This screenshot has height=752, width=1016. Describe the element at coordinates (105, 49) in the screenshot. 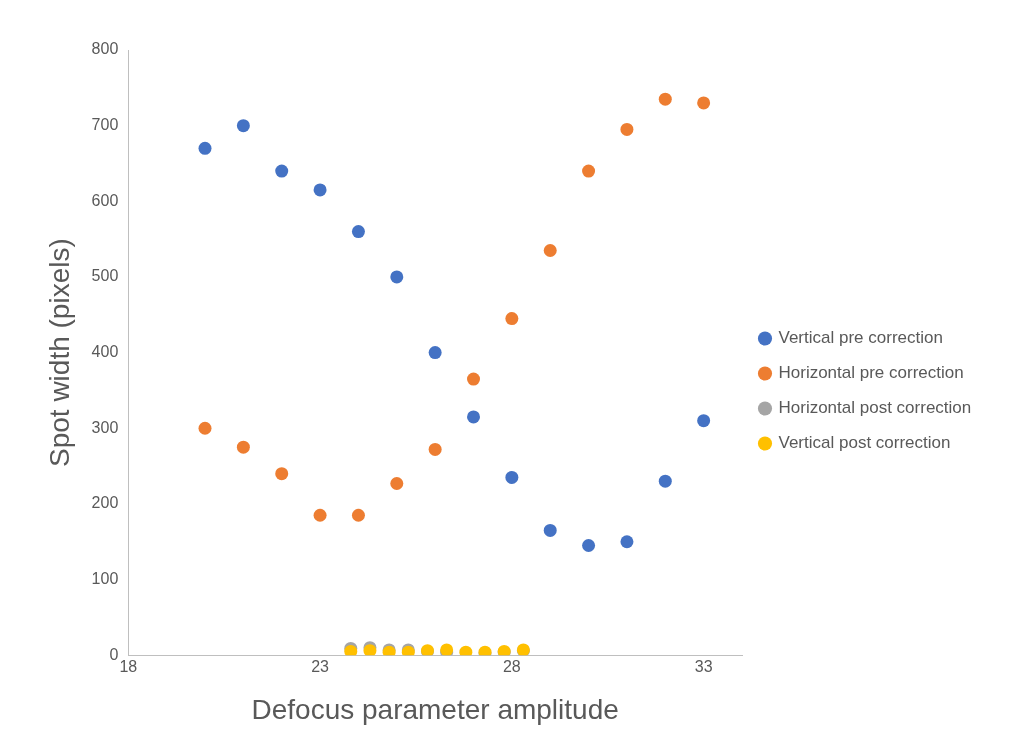

I see `y-tick-label: 800` at that location.